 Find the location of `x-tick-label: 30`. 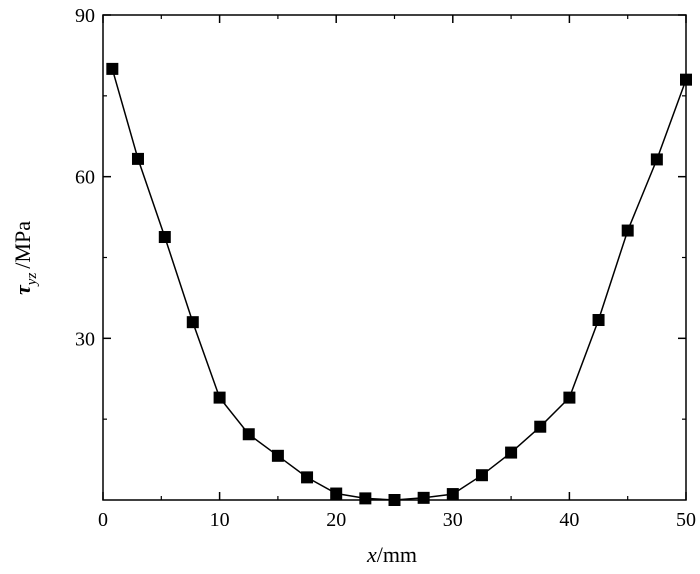

x-tick-label: 30 is located at coordinates (453, 520).